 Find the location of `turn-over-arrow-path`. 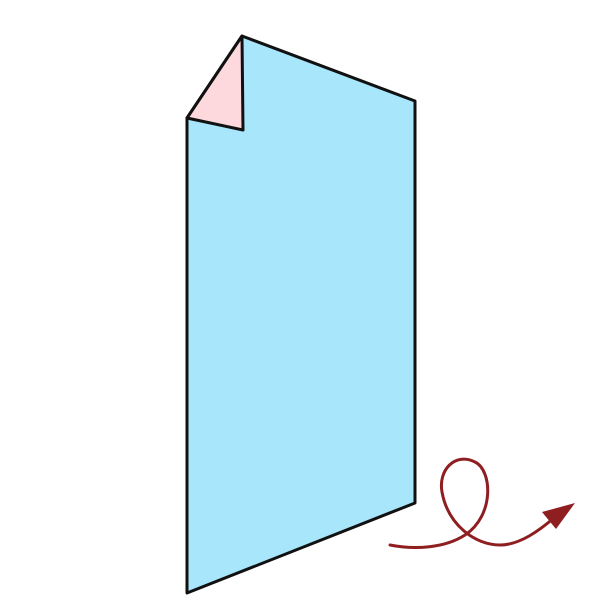

turn-over-arrow-path is located at coordinates (472, 503).